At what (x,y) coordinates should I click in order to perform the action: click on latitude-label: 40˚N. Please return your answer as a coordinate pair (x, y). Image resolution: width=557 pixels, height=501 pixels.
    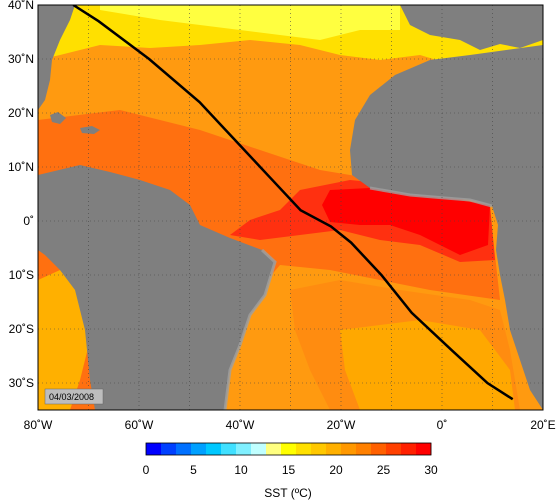
    Looking at the image, I should click on (21, 6).